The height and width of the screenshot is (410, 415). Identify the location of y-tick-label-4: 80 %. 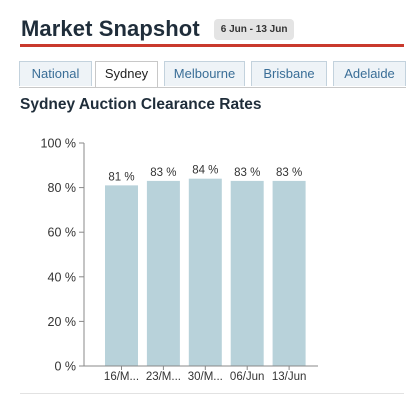
(62, 188).